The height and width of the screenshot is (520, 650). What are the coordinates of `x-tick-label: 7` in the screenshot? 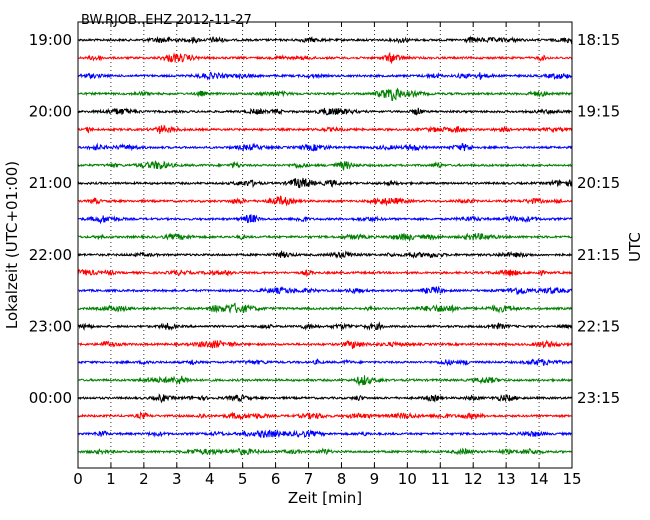 It's located at (309, 479).